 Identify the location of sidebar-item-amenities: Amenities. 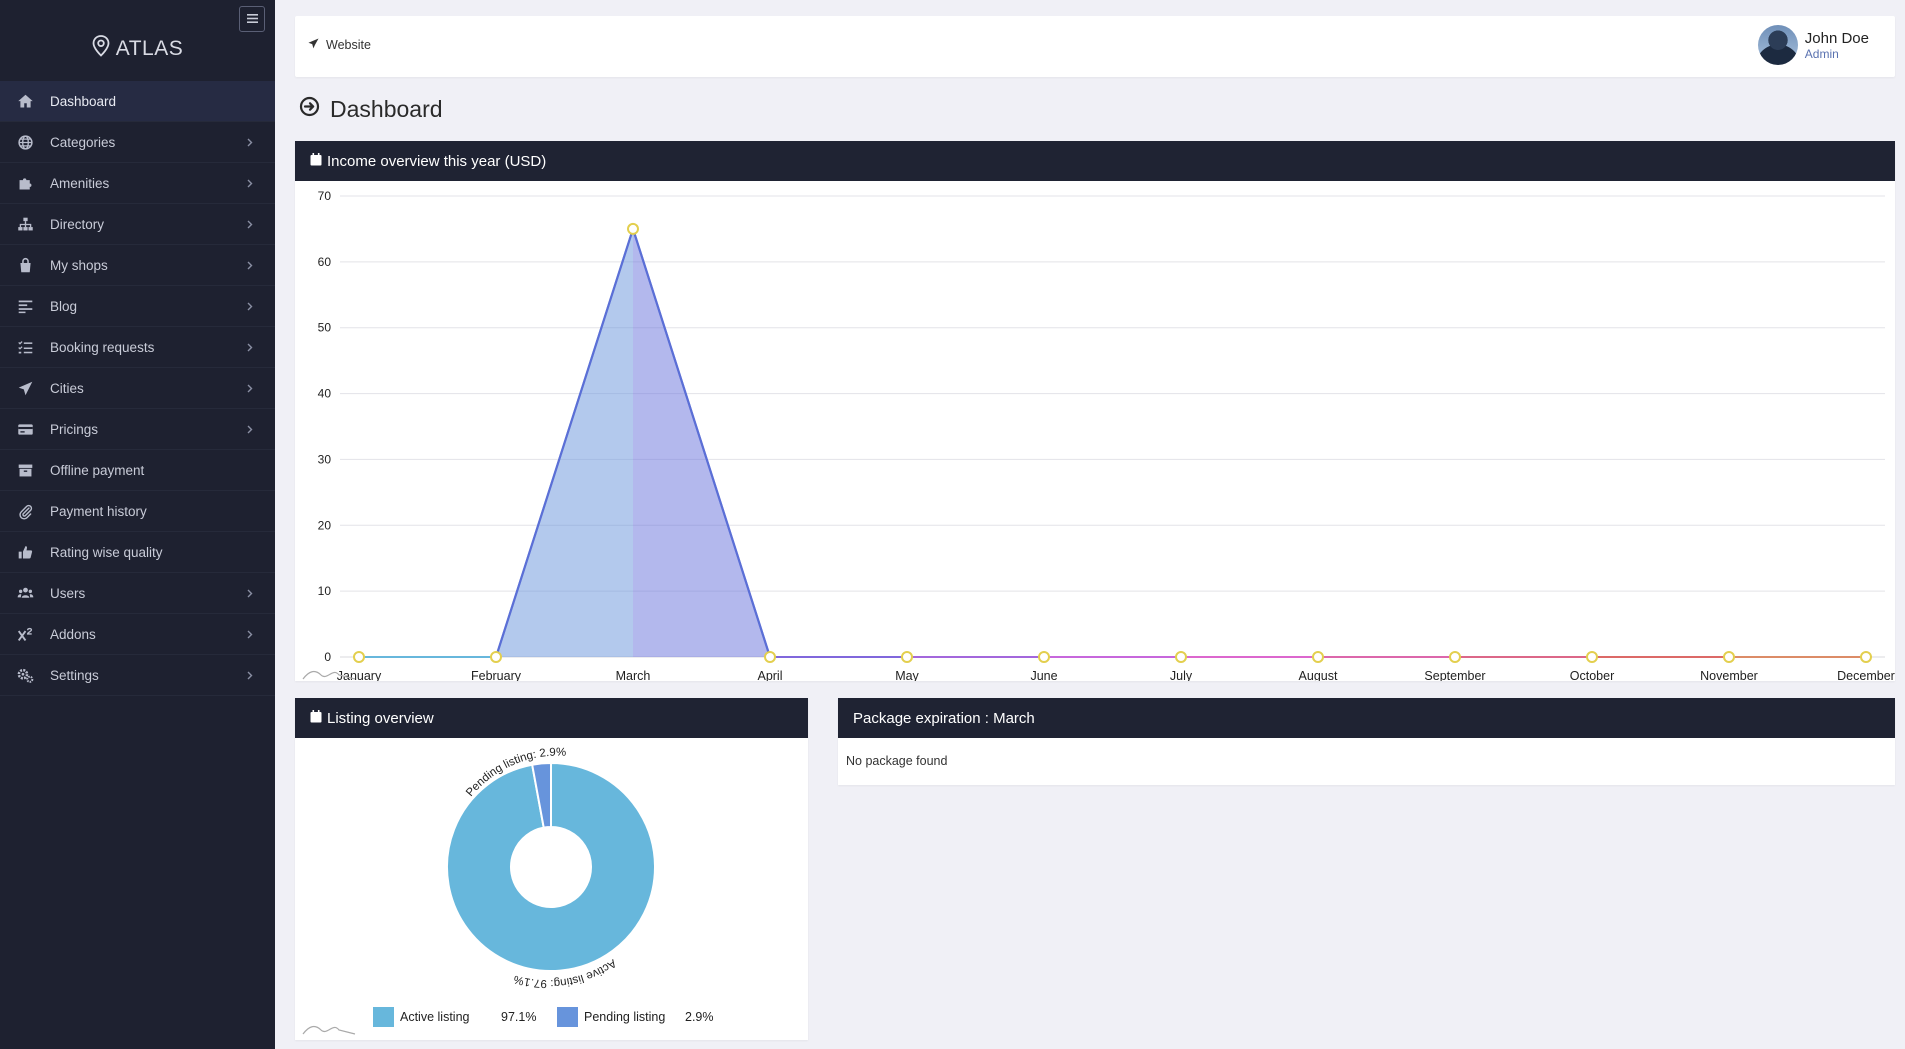
(137, 183).